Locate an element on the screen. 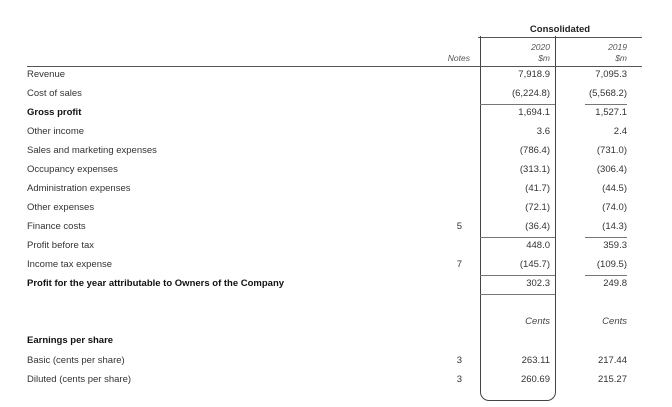 This screenshot has height=407, width=672. value-2020: (72.1) is located at coordinates (537, 207).